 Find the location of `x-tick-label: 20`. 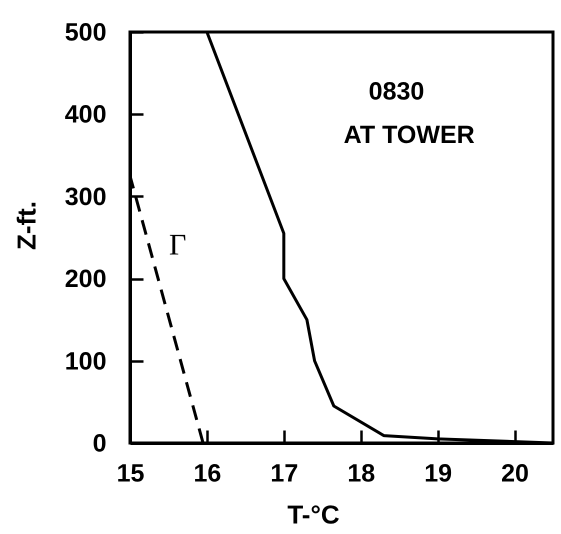

x-tick-label: 20 is located at coordinates (515, 474).